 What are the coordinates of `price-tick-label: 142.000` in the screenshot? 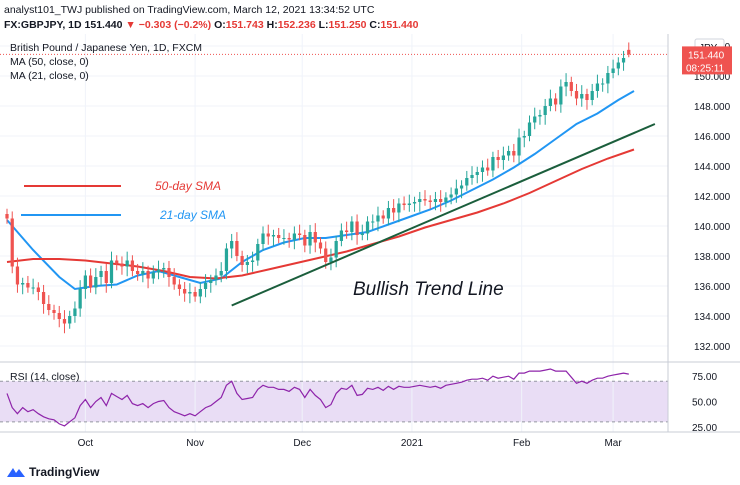 It's located at (712, 197).